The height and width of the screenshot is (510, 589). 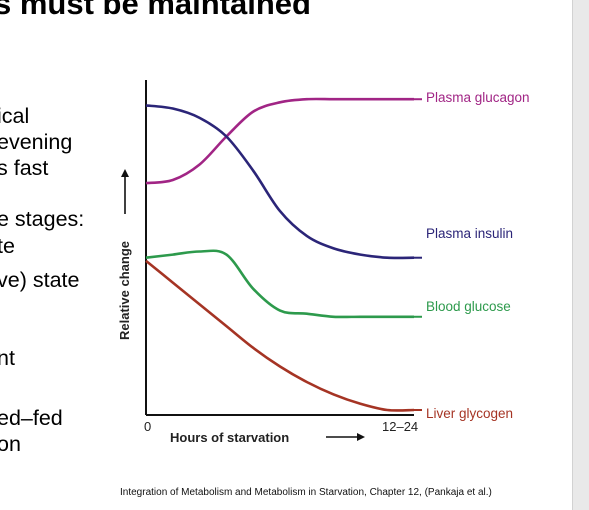 I want to click on bullet-line-7: nt, so click(x=7, y=358).